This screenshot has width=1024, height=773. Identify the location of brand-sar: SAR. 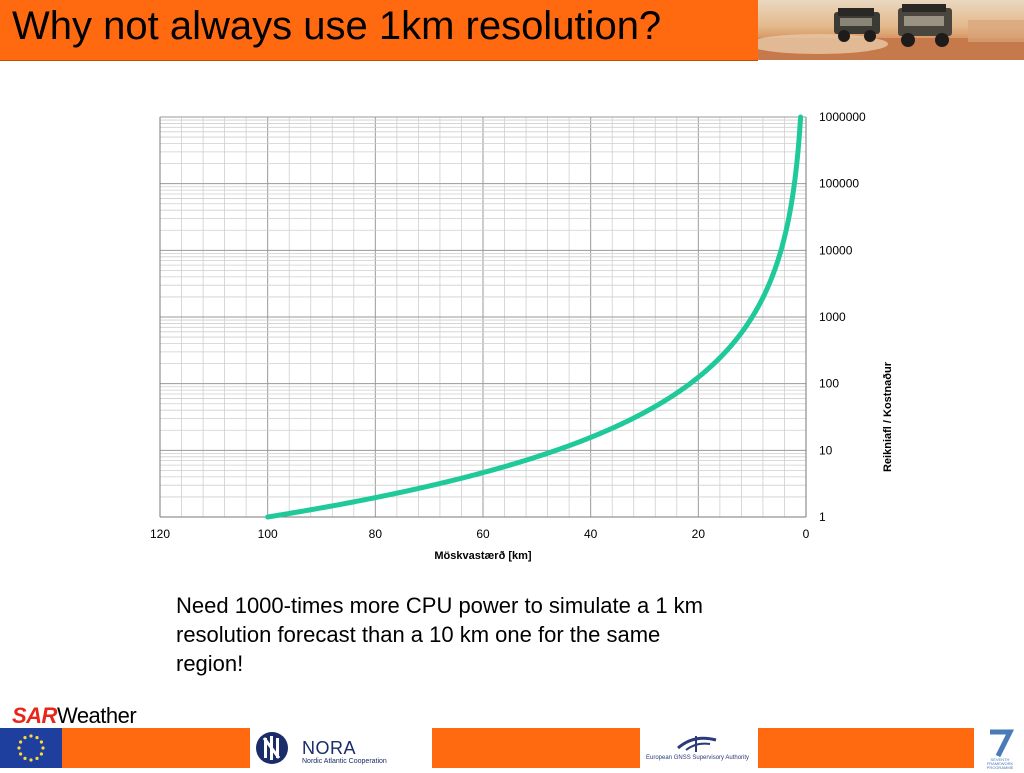
(34, 715).